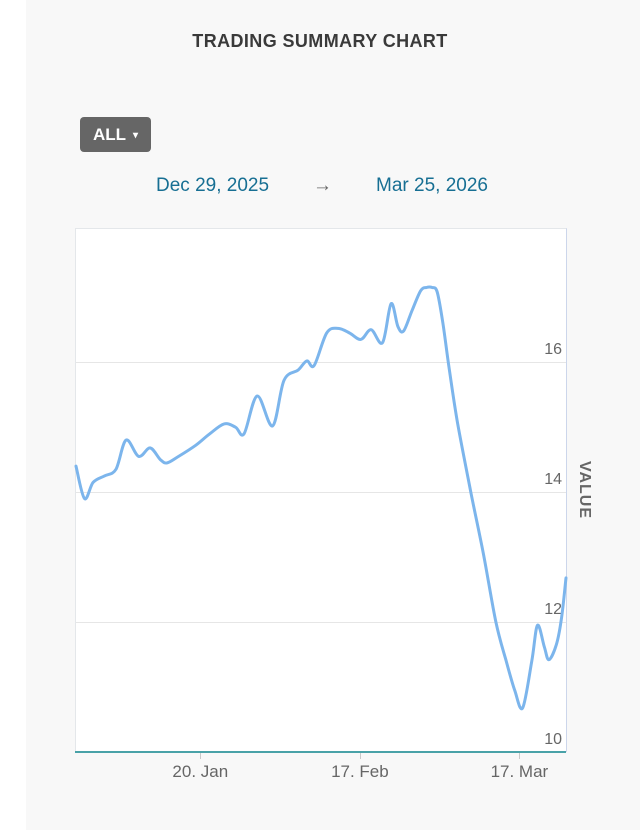 The width and height of the screenshot is (640, 830). What do you see at coordinates (136, 135) in the screenshot?
I see `caret-down-icon: ▾` at bounding box center [136, 135].